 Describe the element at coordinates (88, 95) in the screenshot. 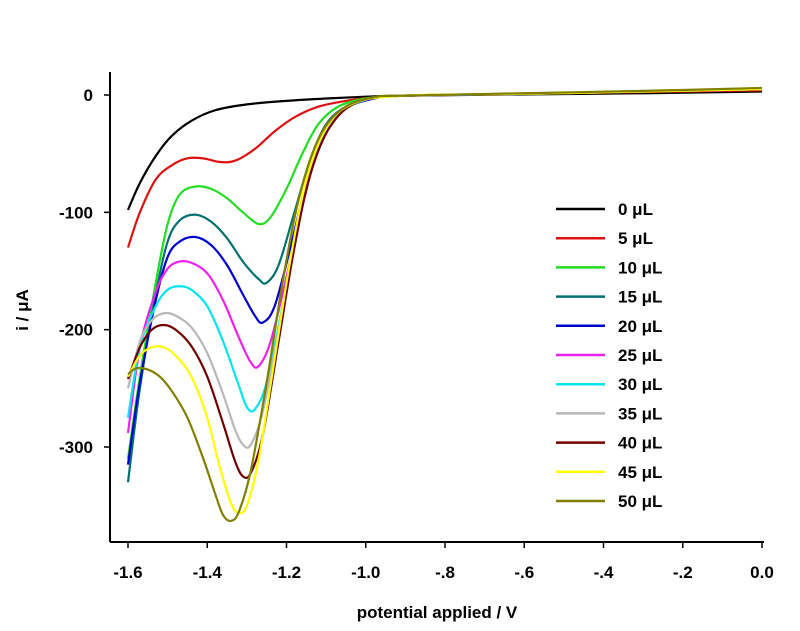

I see `y-tick-label: 0` at that location.